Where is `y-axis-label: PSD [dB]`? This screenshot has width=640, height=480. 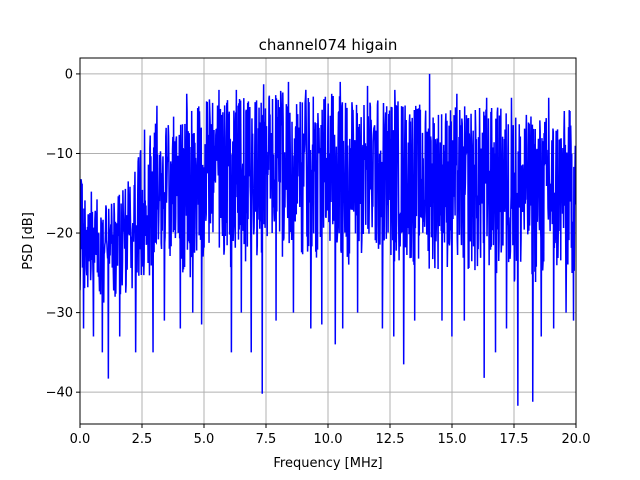
y-axis-label: PSD [dB] is located at coordinates (28, 241).